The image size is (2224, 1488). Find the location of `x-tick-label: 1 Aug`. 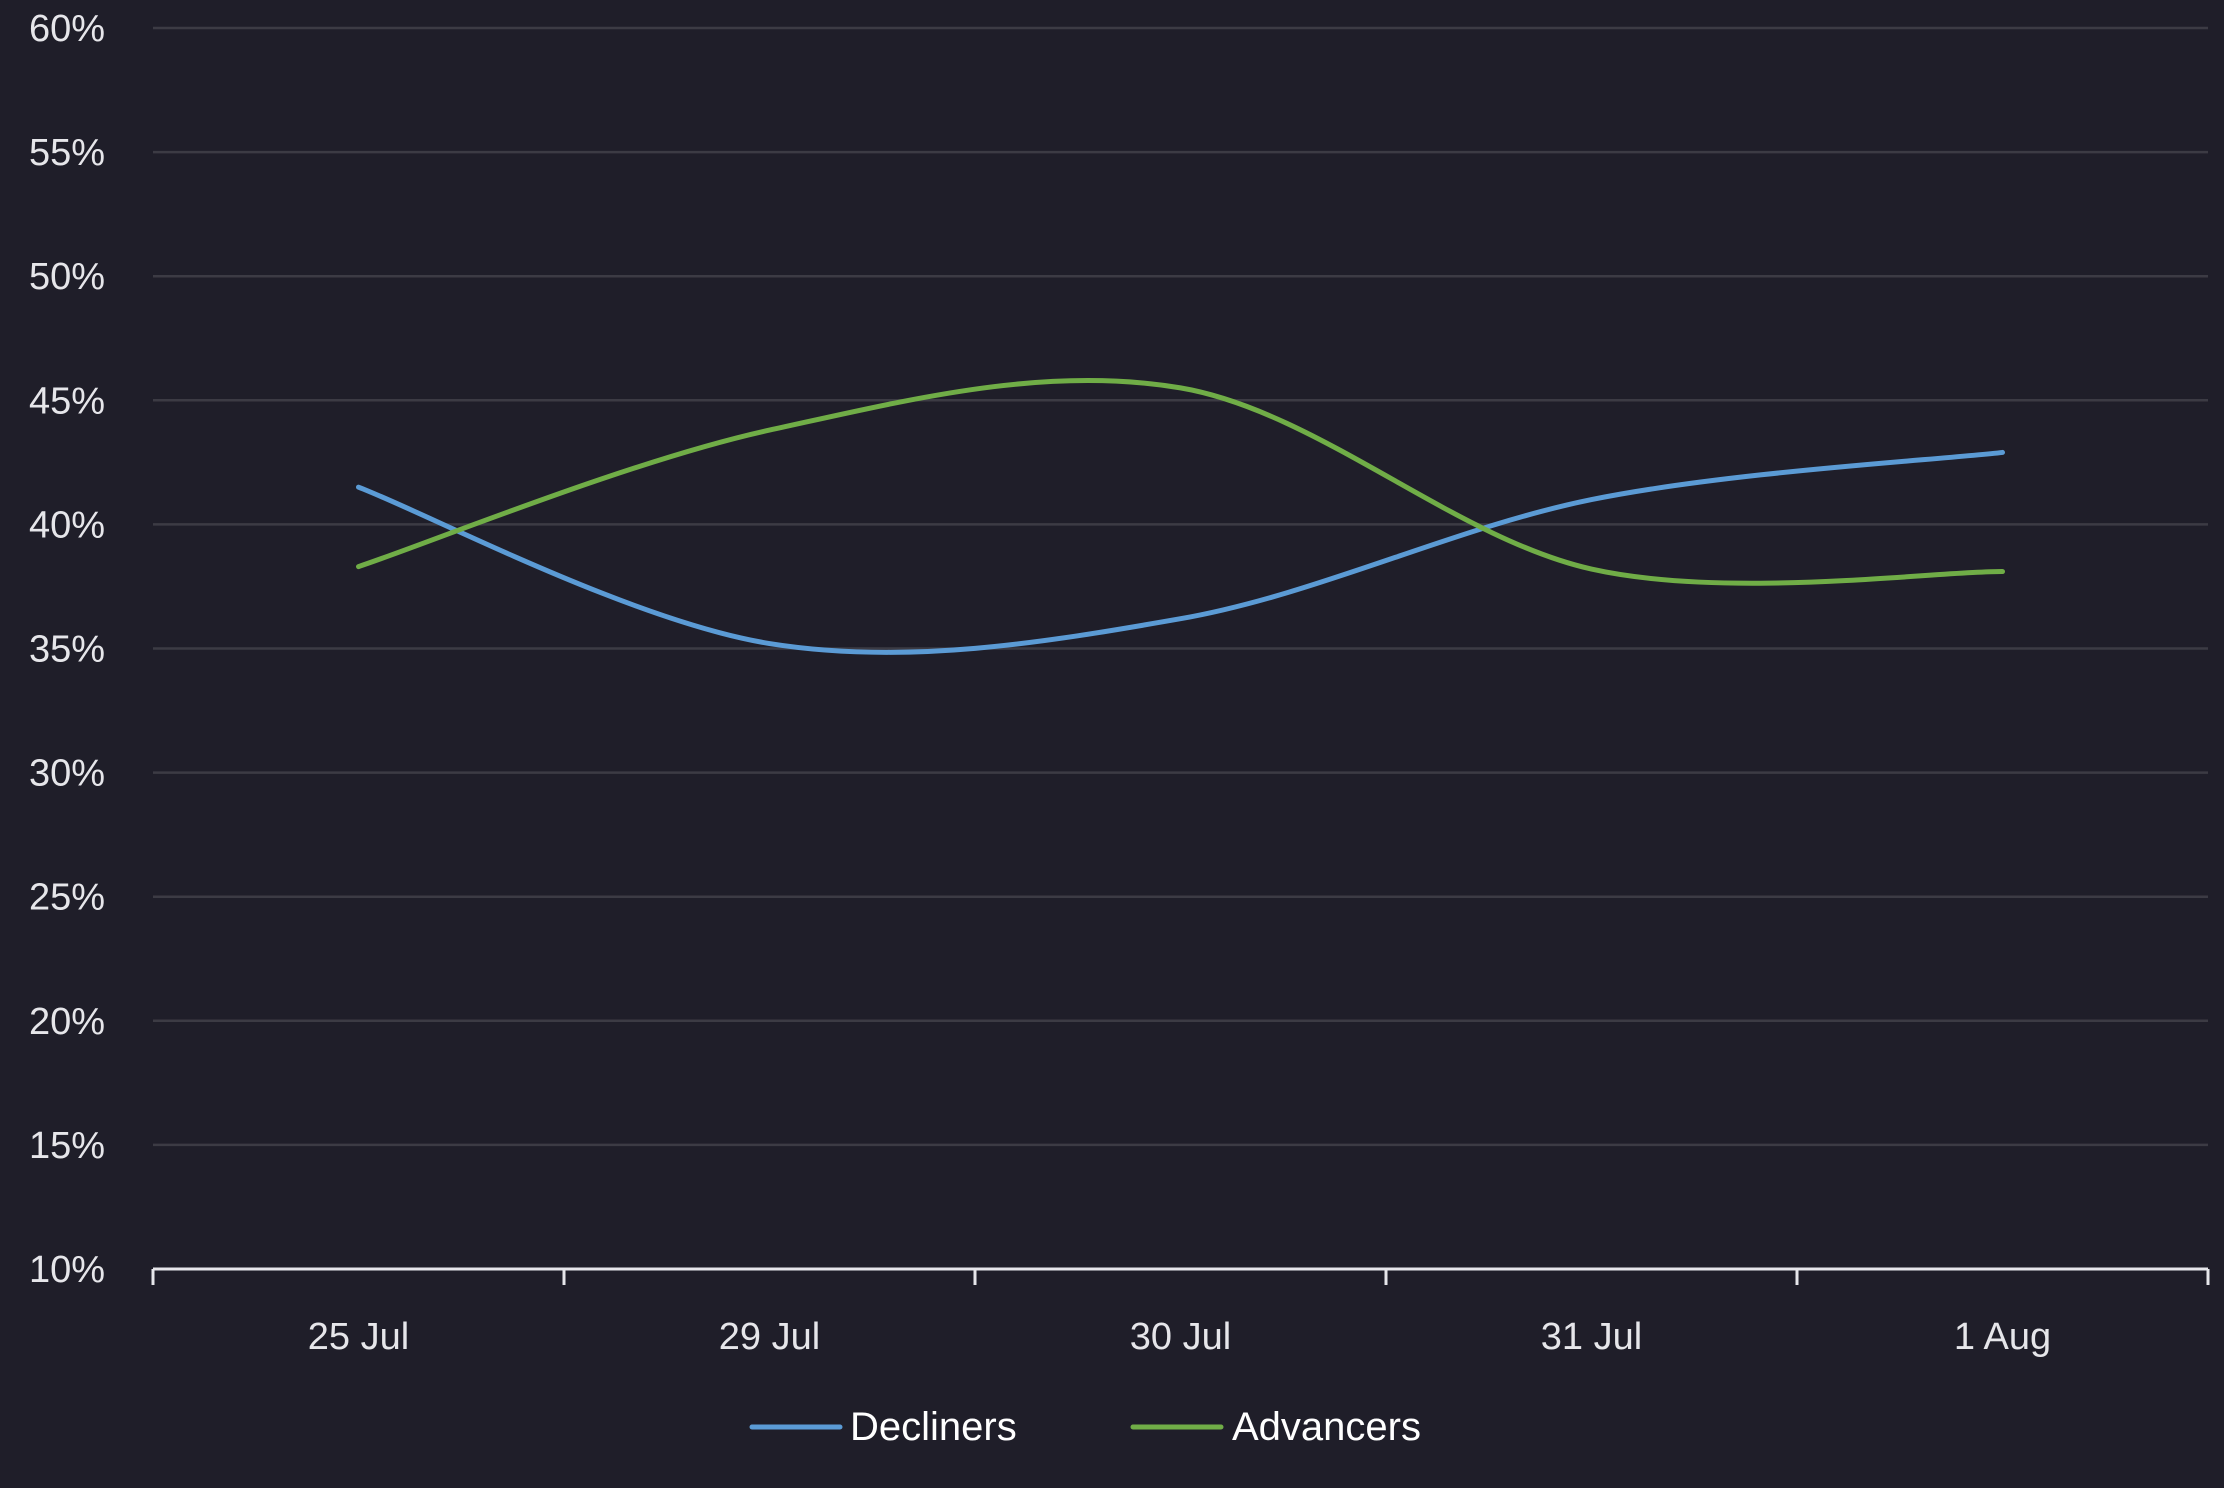

x-tick-label: 1 Aug is located at coordinates (2002, 1337).